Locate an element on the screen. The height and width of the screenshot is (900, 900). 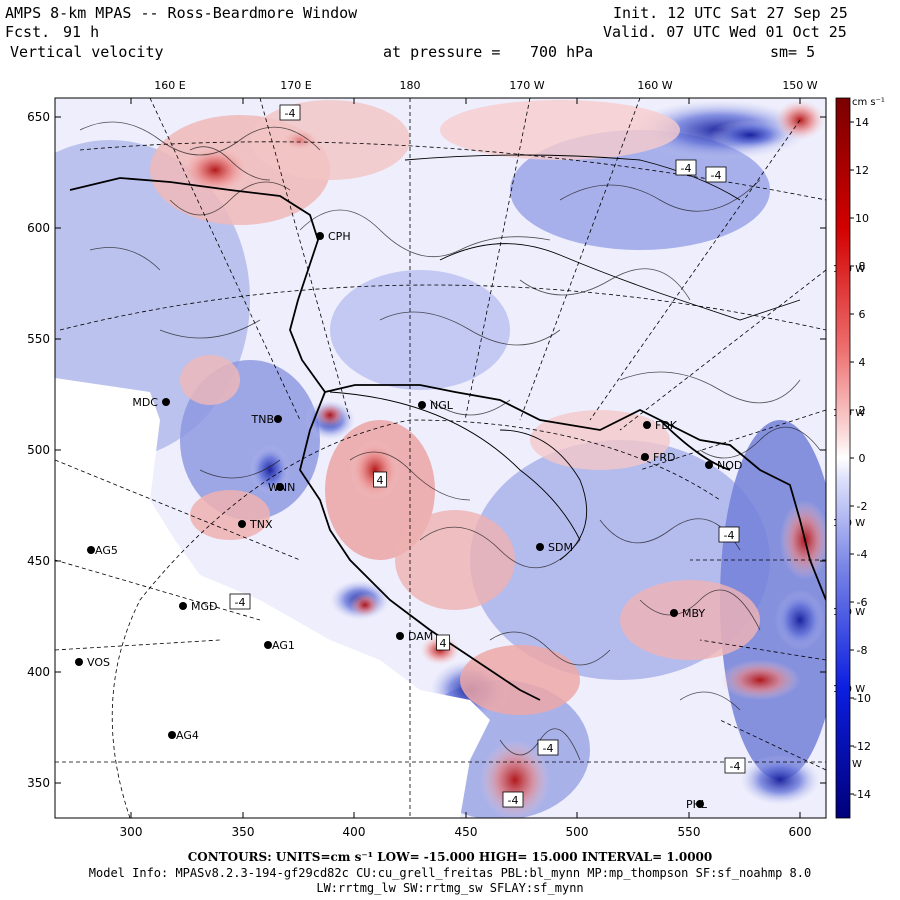
y-tick-label: 400 is located at coordinates (38, 672).